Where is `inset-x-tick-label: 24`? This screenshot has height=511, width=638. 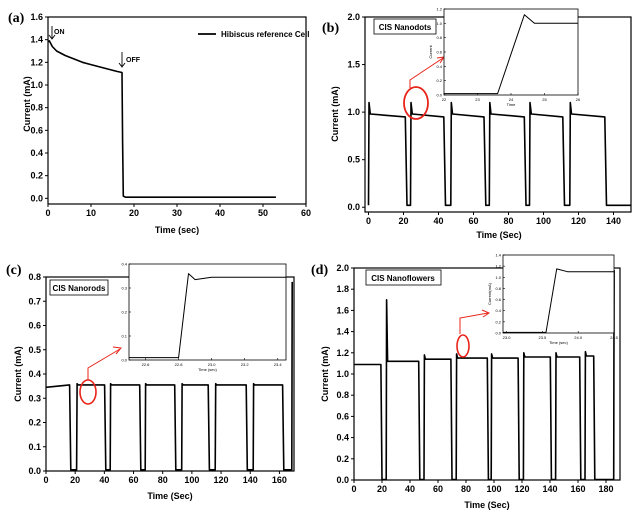 inset-x-tick-label: 24 is located at coordinates (511, 99).